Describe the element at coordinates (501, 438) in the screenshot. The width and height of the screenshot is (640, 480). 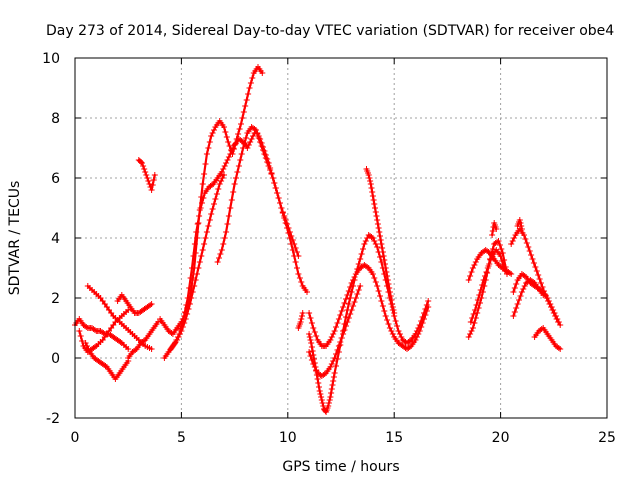
I see `x-tick-label: 20` at that location.